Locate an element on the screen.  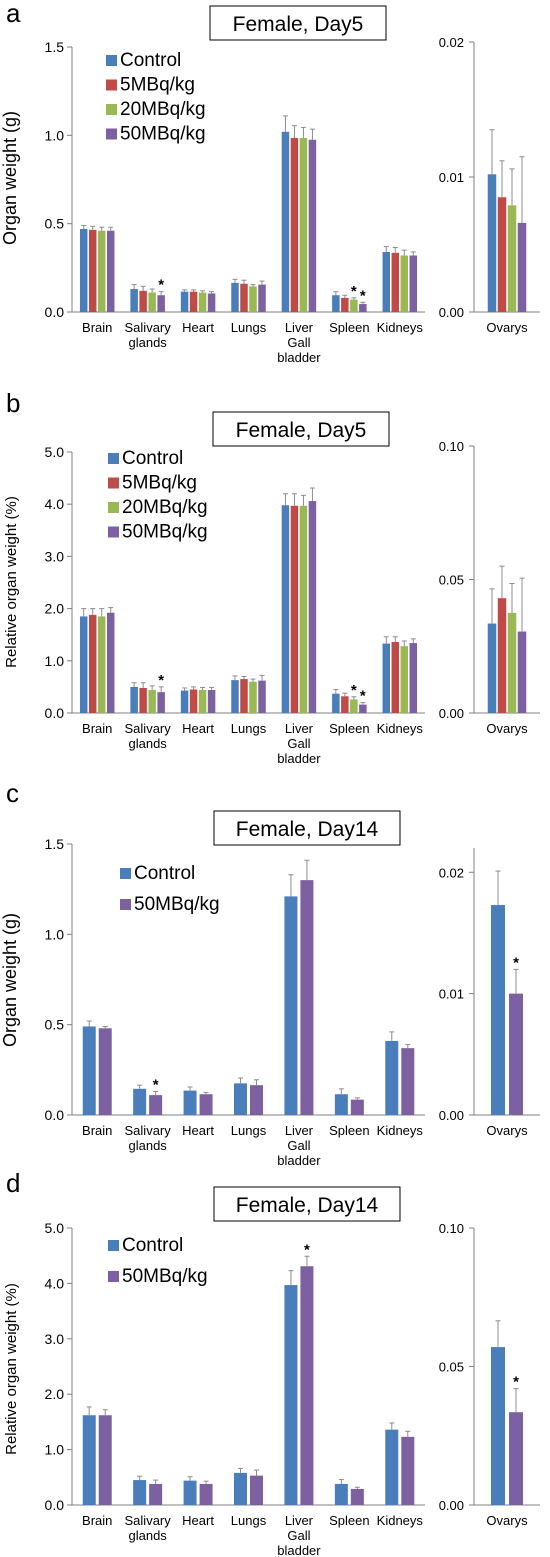
x-tick-label-line: Heart is located at coordinates (198, 327).